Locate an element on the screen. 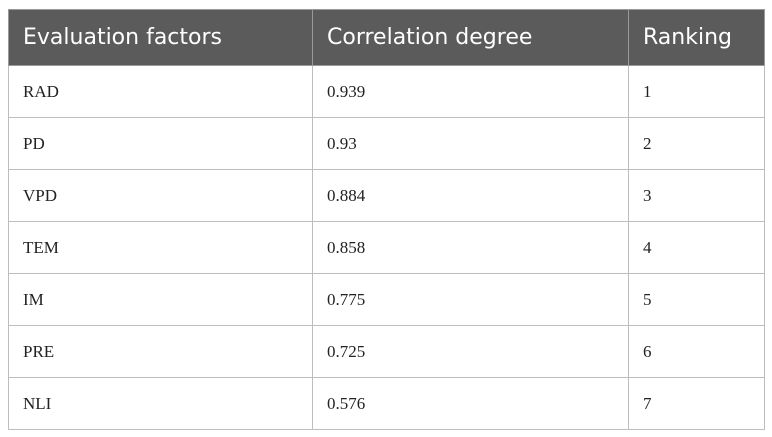 This screenshot has width=772, height=437. table-row: IM 0.775 5 is located at coordinates (386, 299).